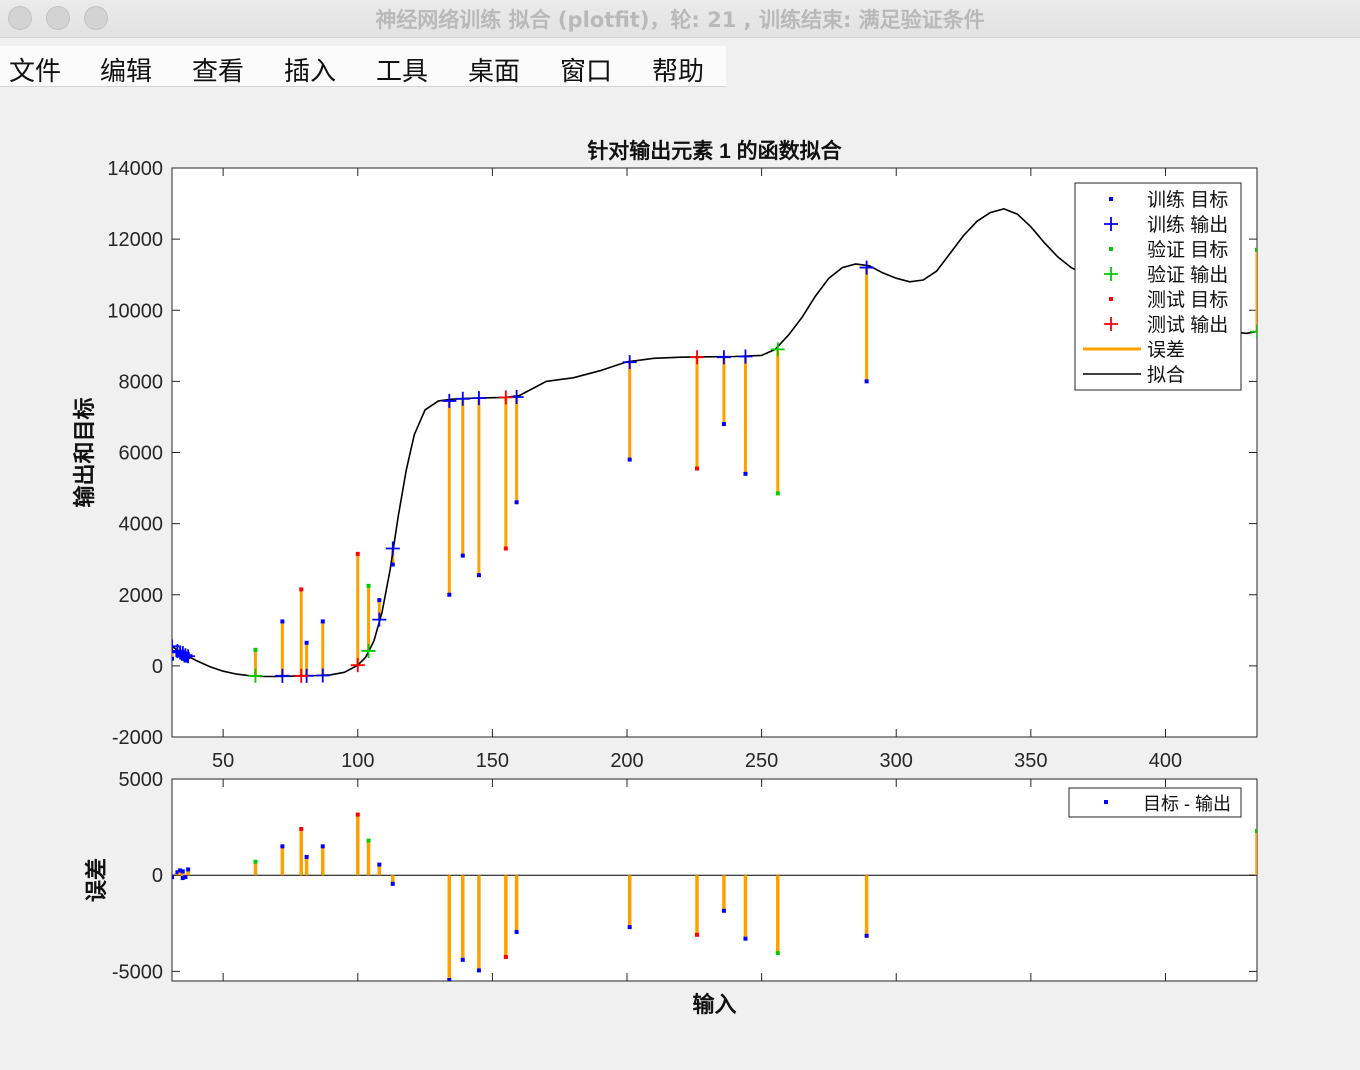 This screenshot has width=1360, height=1070. What do you see at coordinates (1165, 761) in the screenshot?
I see `x-tick-label: 400` at bounding box center [1165, 761].